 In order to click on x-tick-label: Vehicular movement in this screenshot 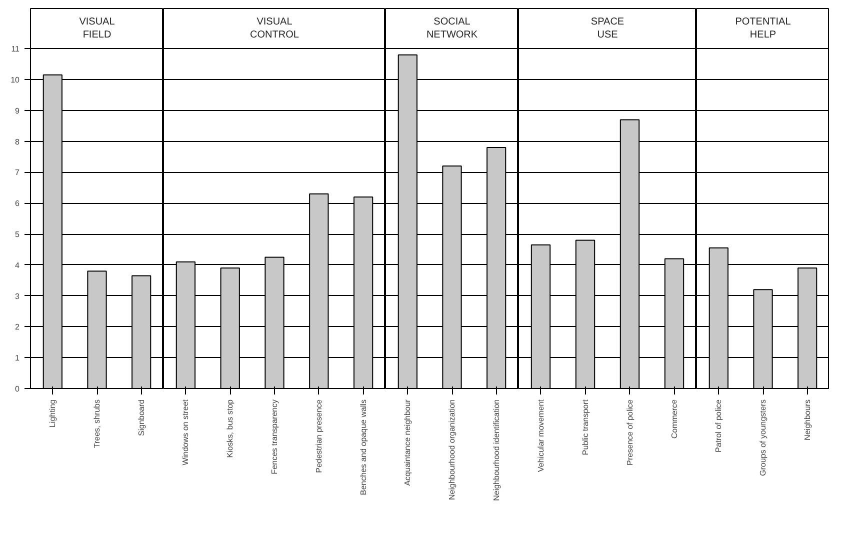, I will do `click(541, 435)`.